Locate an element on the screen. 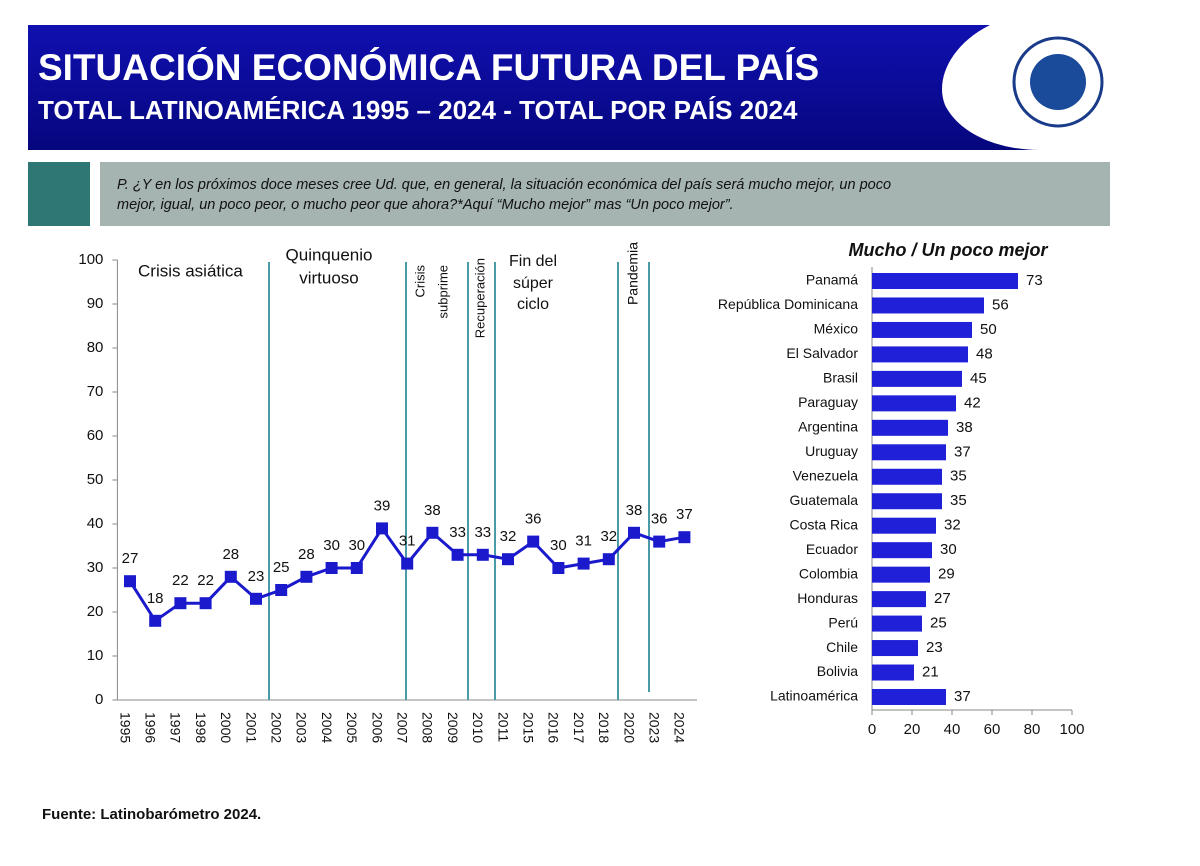  x-tick-label: 0 is located at coordinates (872, 729).